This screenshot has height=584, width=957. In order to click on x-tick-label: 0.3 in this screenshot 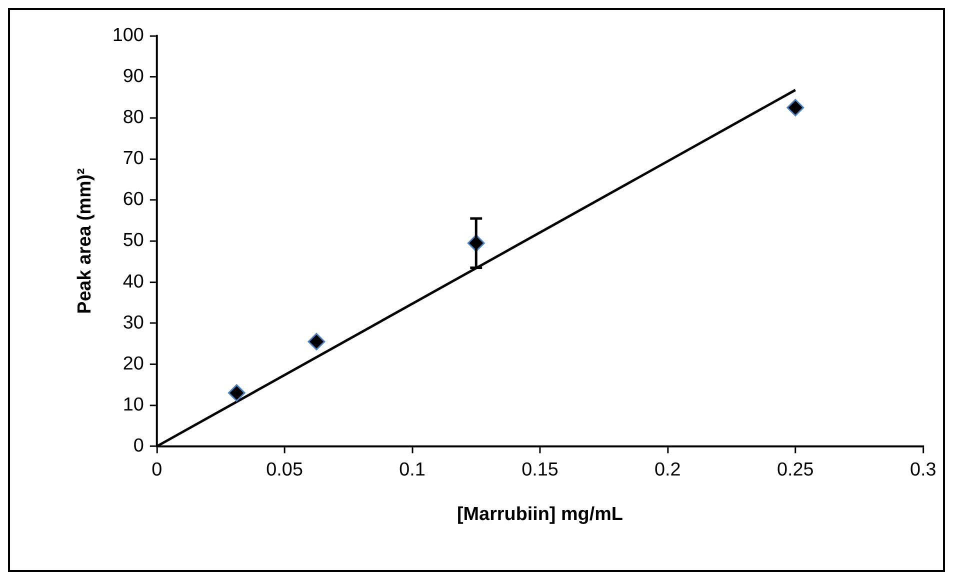, I will do `click(923, 470)`.